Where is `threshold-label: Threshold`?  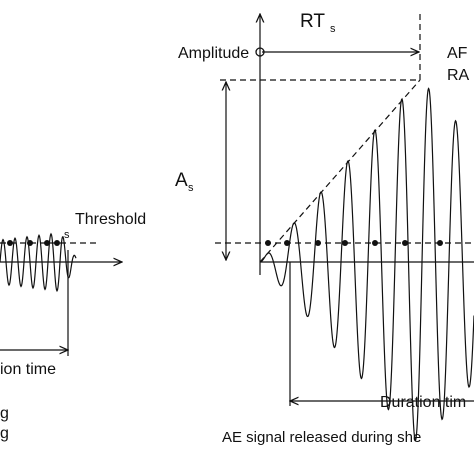
threshold-label: Threshold is located at coordinates (110, 219).